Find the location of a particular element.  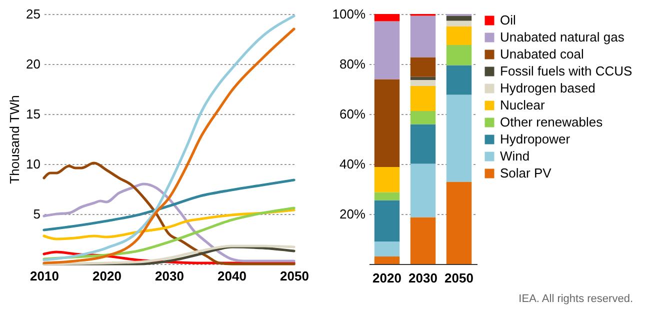

y-tick-label: 40% is located at coordinates (352, 164).